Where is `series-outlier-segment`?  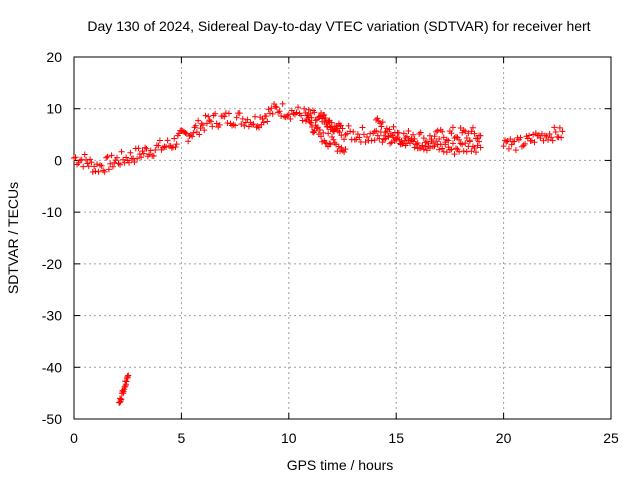
series-outlier-segment is located at coordinates (124, 389).